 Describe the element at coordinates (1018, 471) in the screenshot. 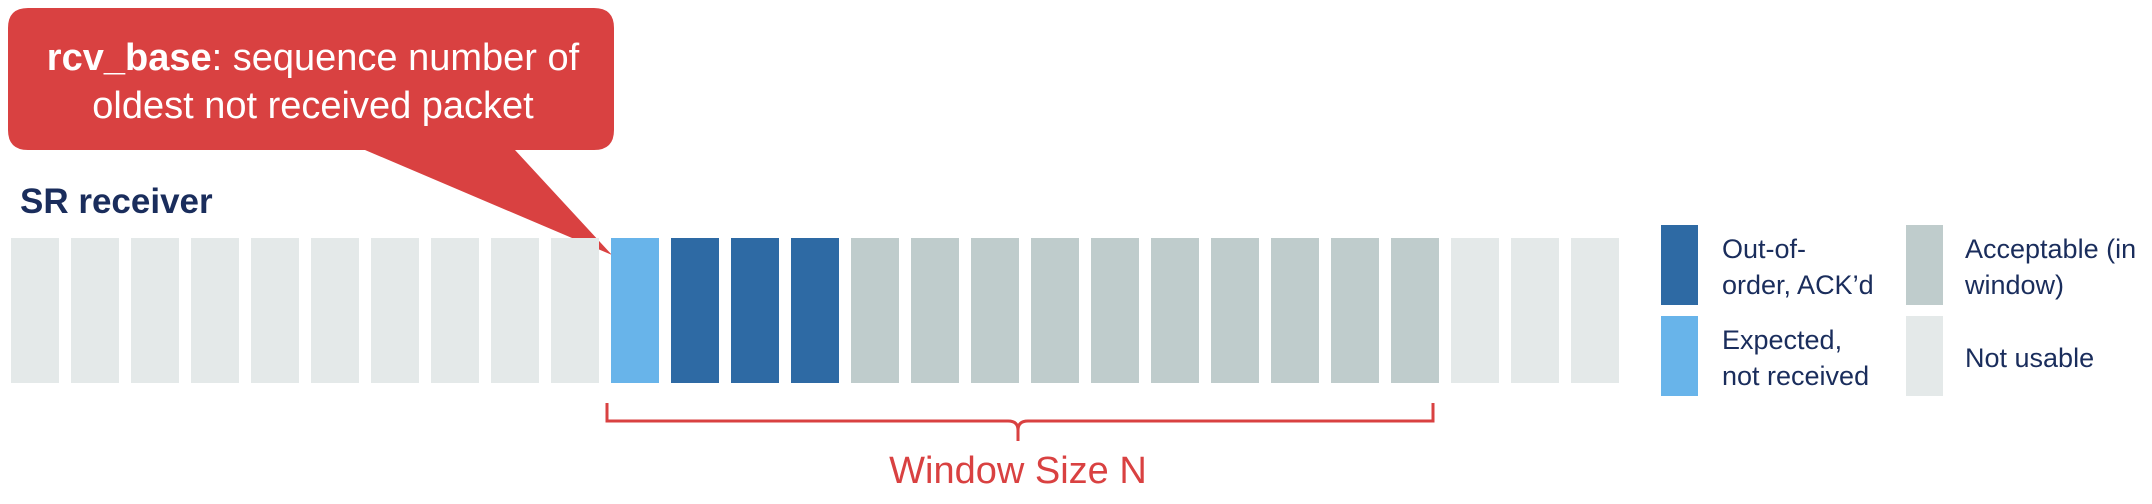

I see `window-size-label: Window Size N` at that location.